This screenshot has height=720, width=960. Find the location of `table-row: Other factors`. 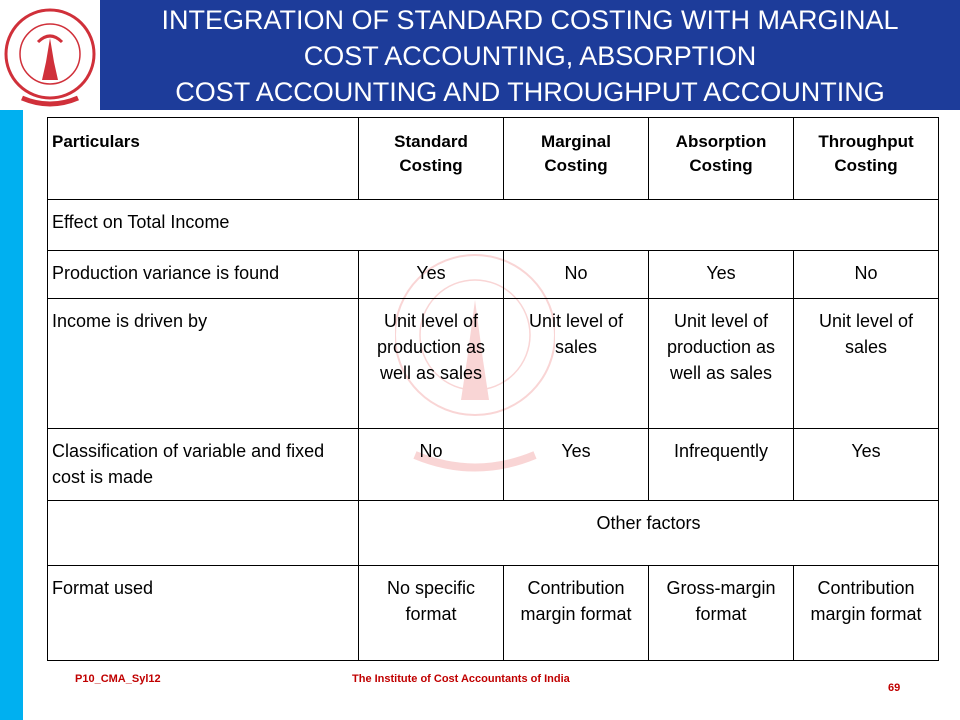

table-row: Other factors is located at coordinates (493, 533).